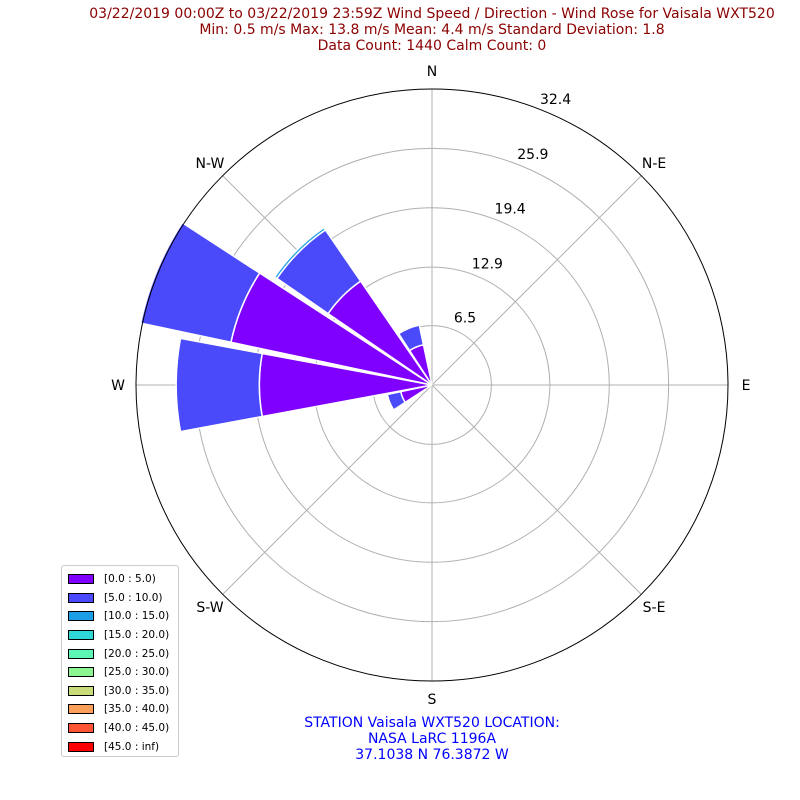  Describe the element at coordinates (132, 746) in the screenshot. I see `legend-label: [45.0 : inf)` at that location.